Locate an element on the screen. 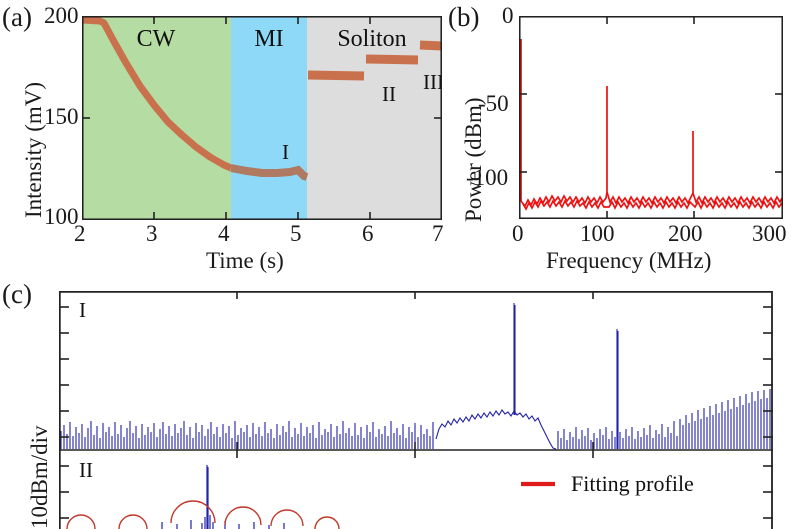 This screenshot has height=529, width=800. panel-b-ticks is located at coordinates (651, 117).